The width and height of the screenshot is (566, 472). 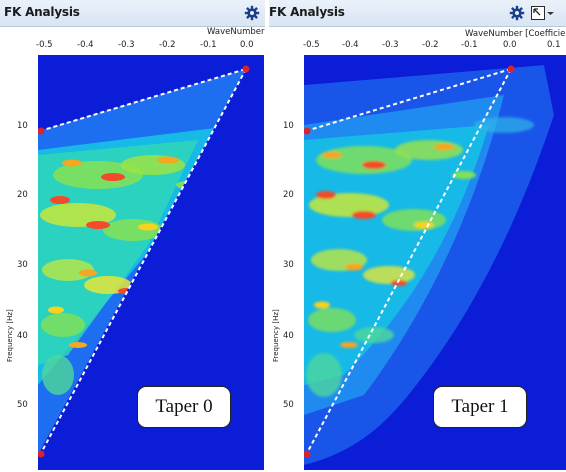 What do you see at coordinates (480, 407) in the screenshot?
I see `taper-caption: Taper 1` at bounding box center [480, 407].